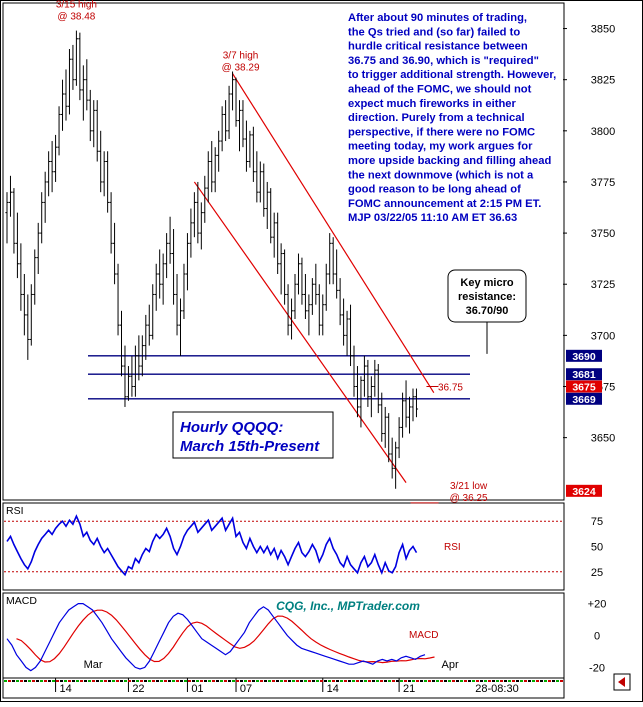 The width and height of the screenshot is (643, 707). Describe the element at coordinates (93, 665) in the screenshot. I see `month-label: Mar` at that location.